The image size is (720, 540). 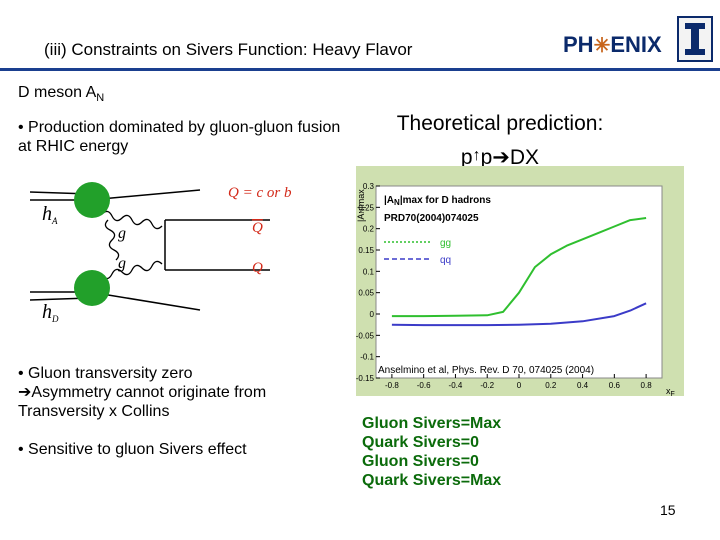 I want to click on result-gluon-zero: Gluon Sivers=0, so click(x=420, y=461).